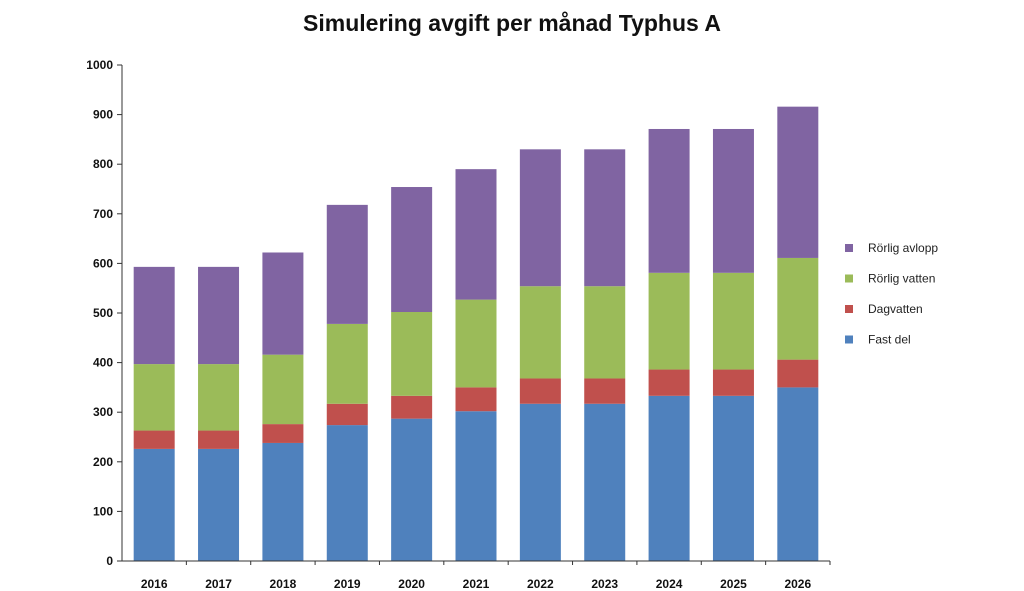 This screenshot has width=1024, height=591. Describe the element at coordinates (103, 462) in the screenshot. I see `y-tick-label: 200` at that location.